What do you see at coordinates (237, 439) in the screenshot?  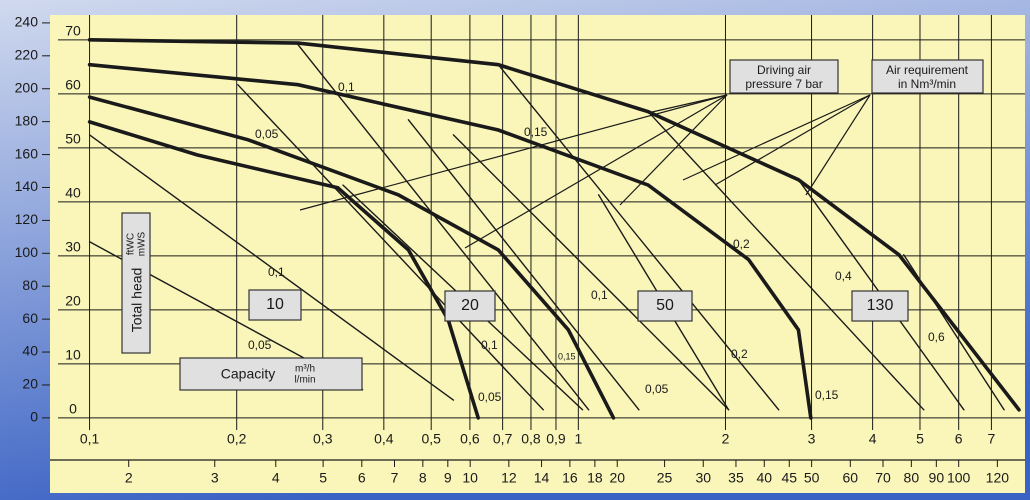 I see `x-tick-label: 0,2` at bounding box center [237, 439].